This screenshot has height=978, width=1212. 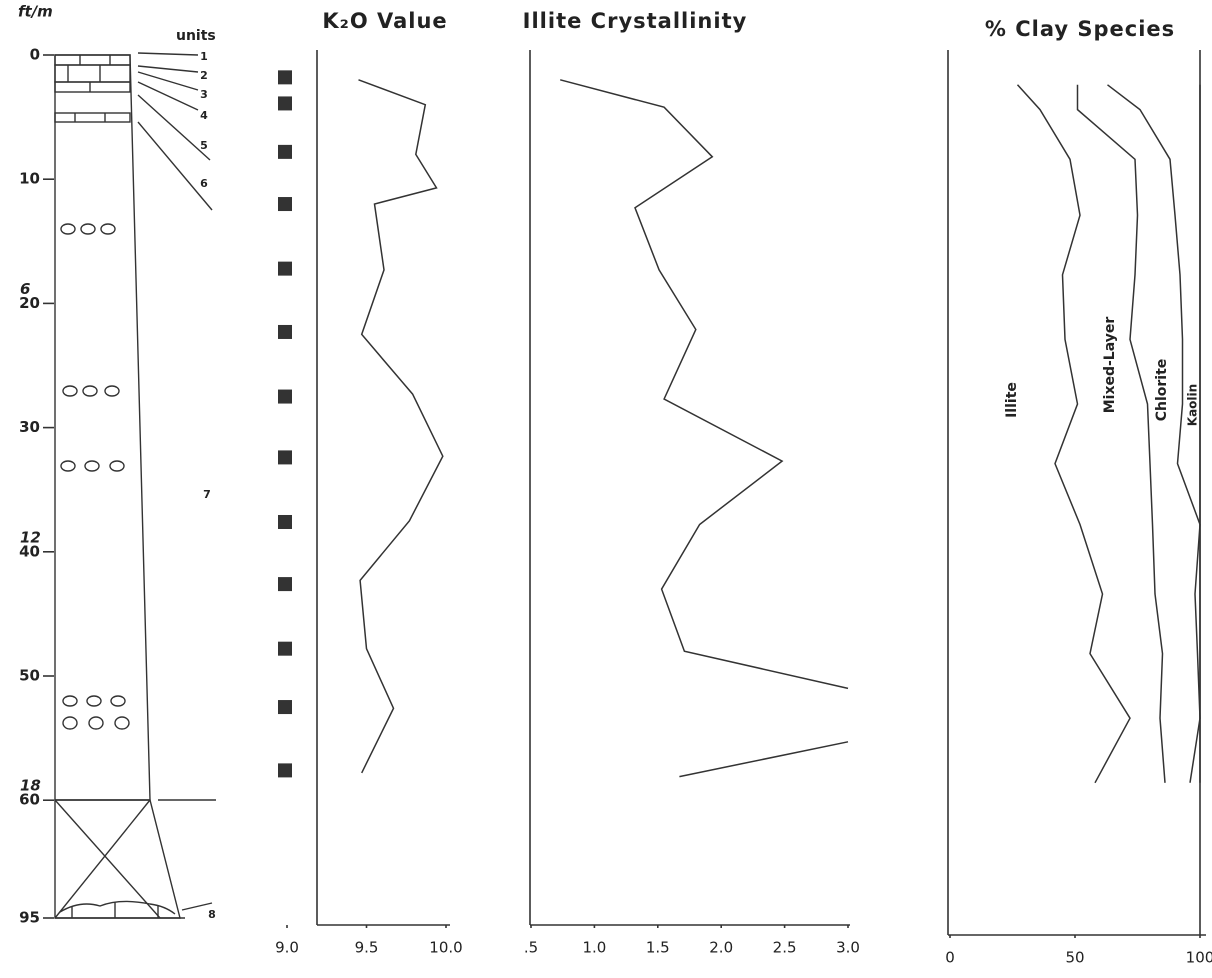 What do you see at coordinates (207, 494) in the screenshot?
I see `unit-label: 7` at bounding box center [207, 494].